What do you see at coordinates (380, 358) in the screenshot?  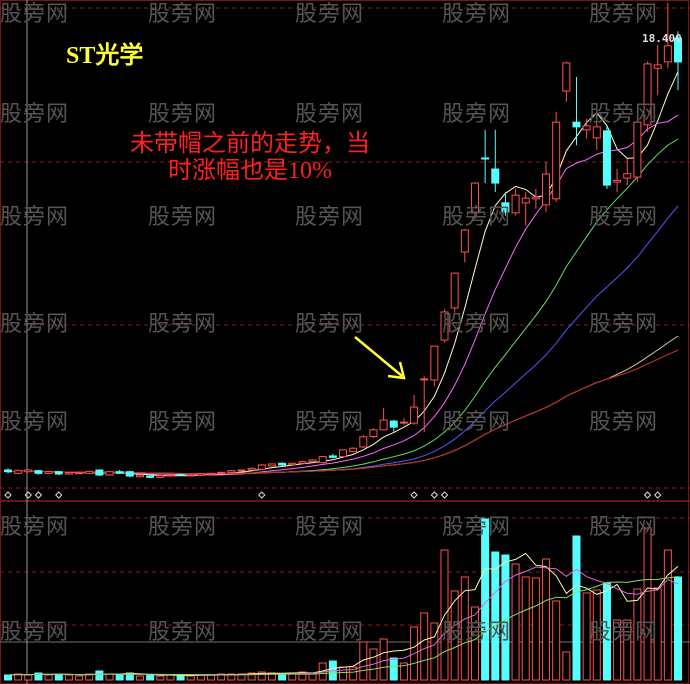 I see `arrow-icon` at bounding box center [380, 358].